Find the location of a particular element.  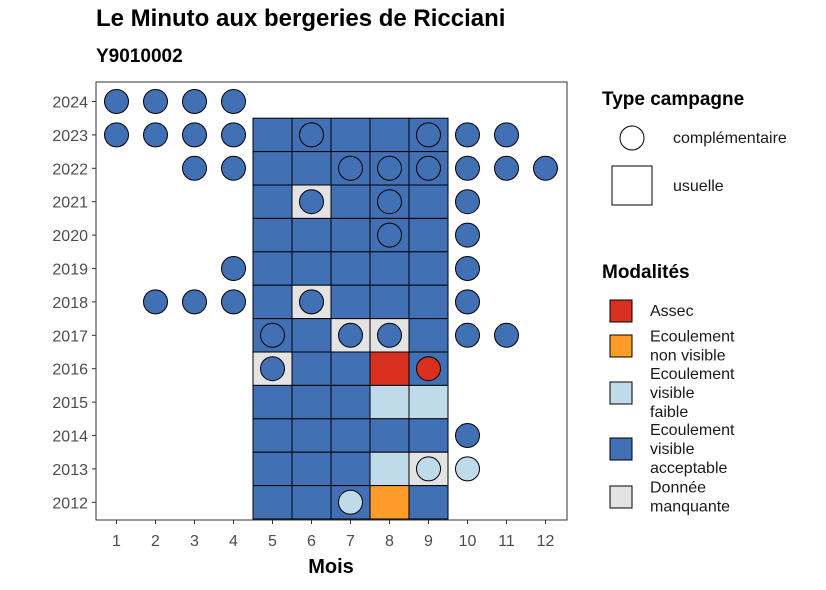

legend-label-usuelle: usuelle is located at coordinates (698, 186).